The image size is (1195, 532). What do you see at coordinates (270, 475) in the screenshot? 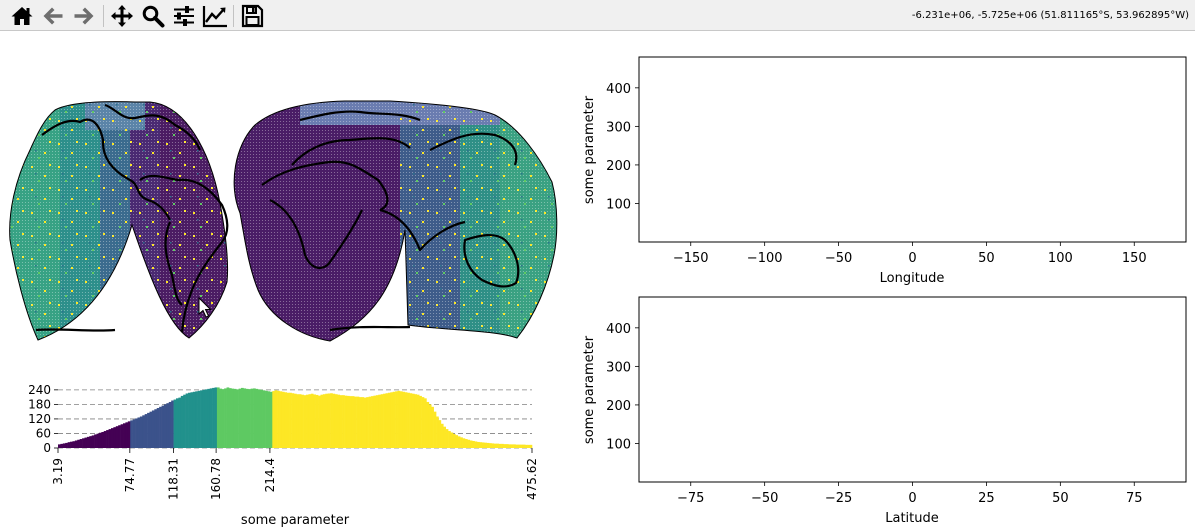
I see `histogram-x-tick-label: 214.4` at bounding box center [270, 475].